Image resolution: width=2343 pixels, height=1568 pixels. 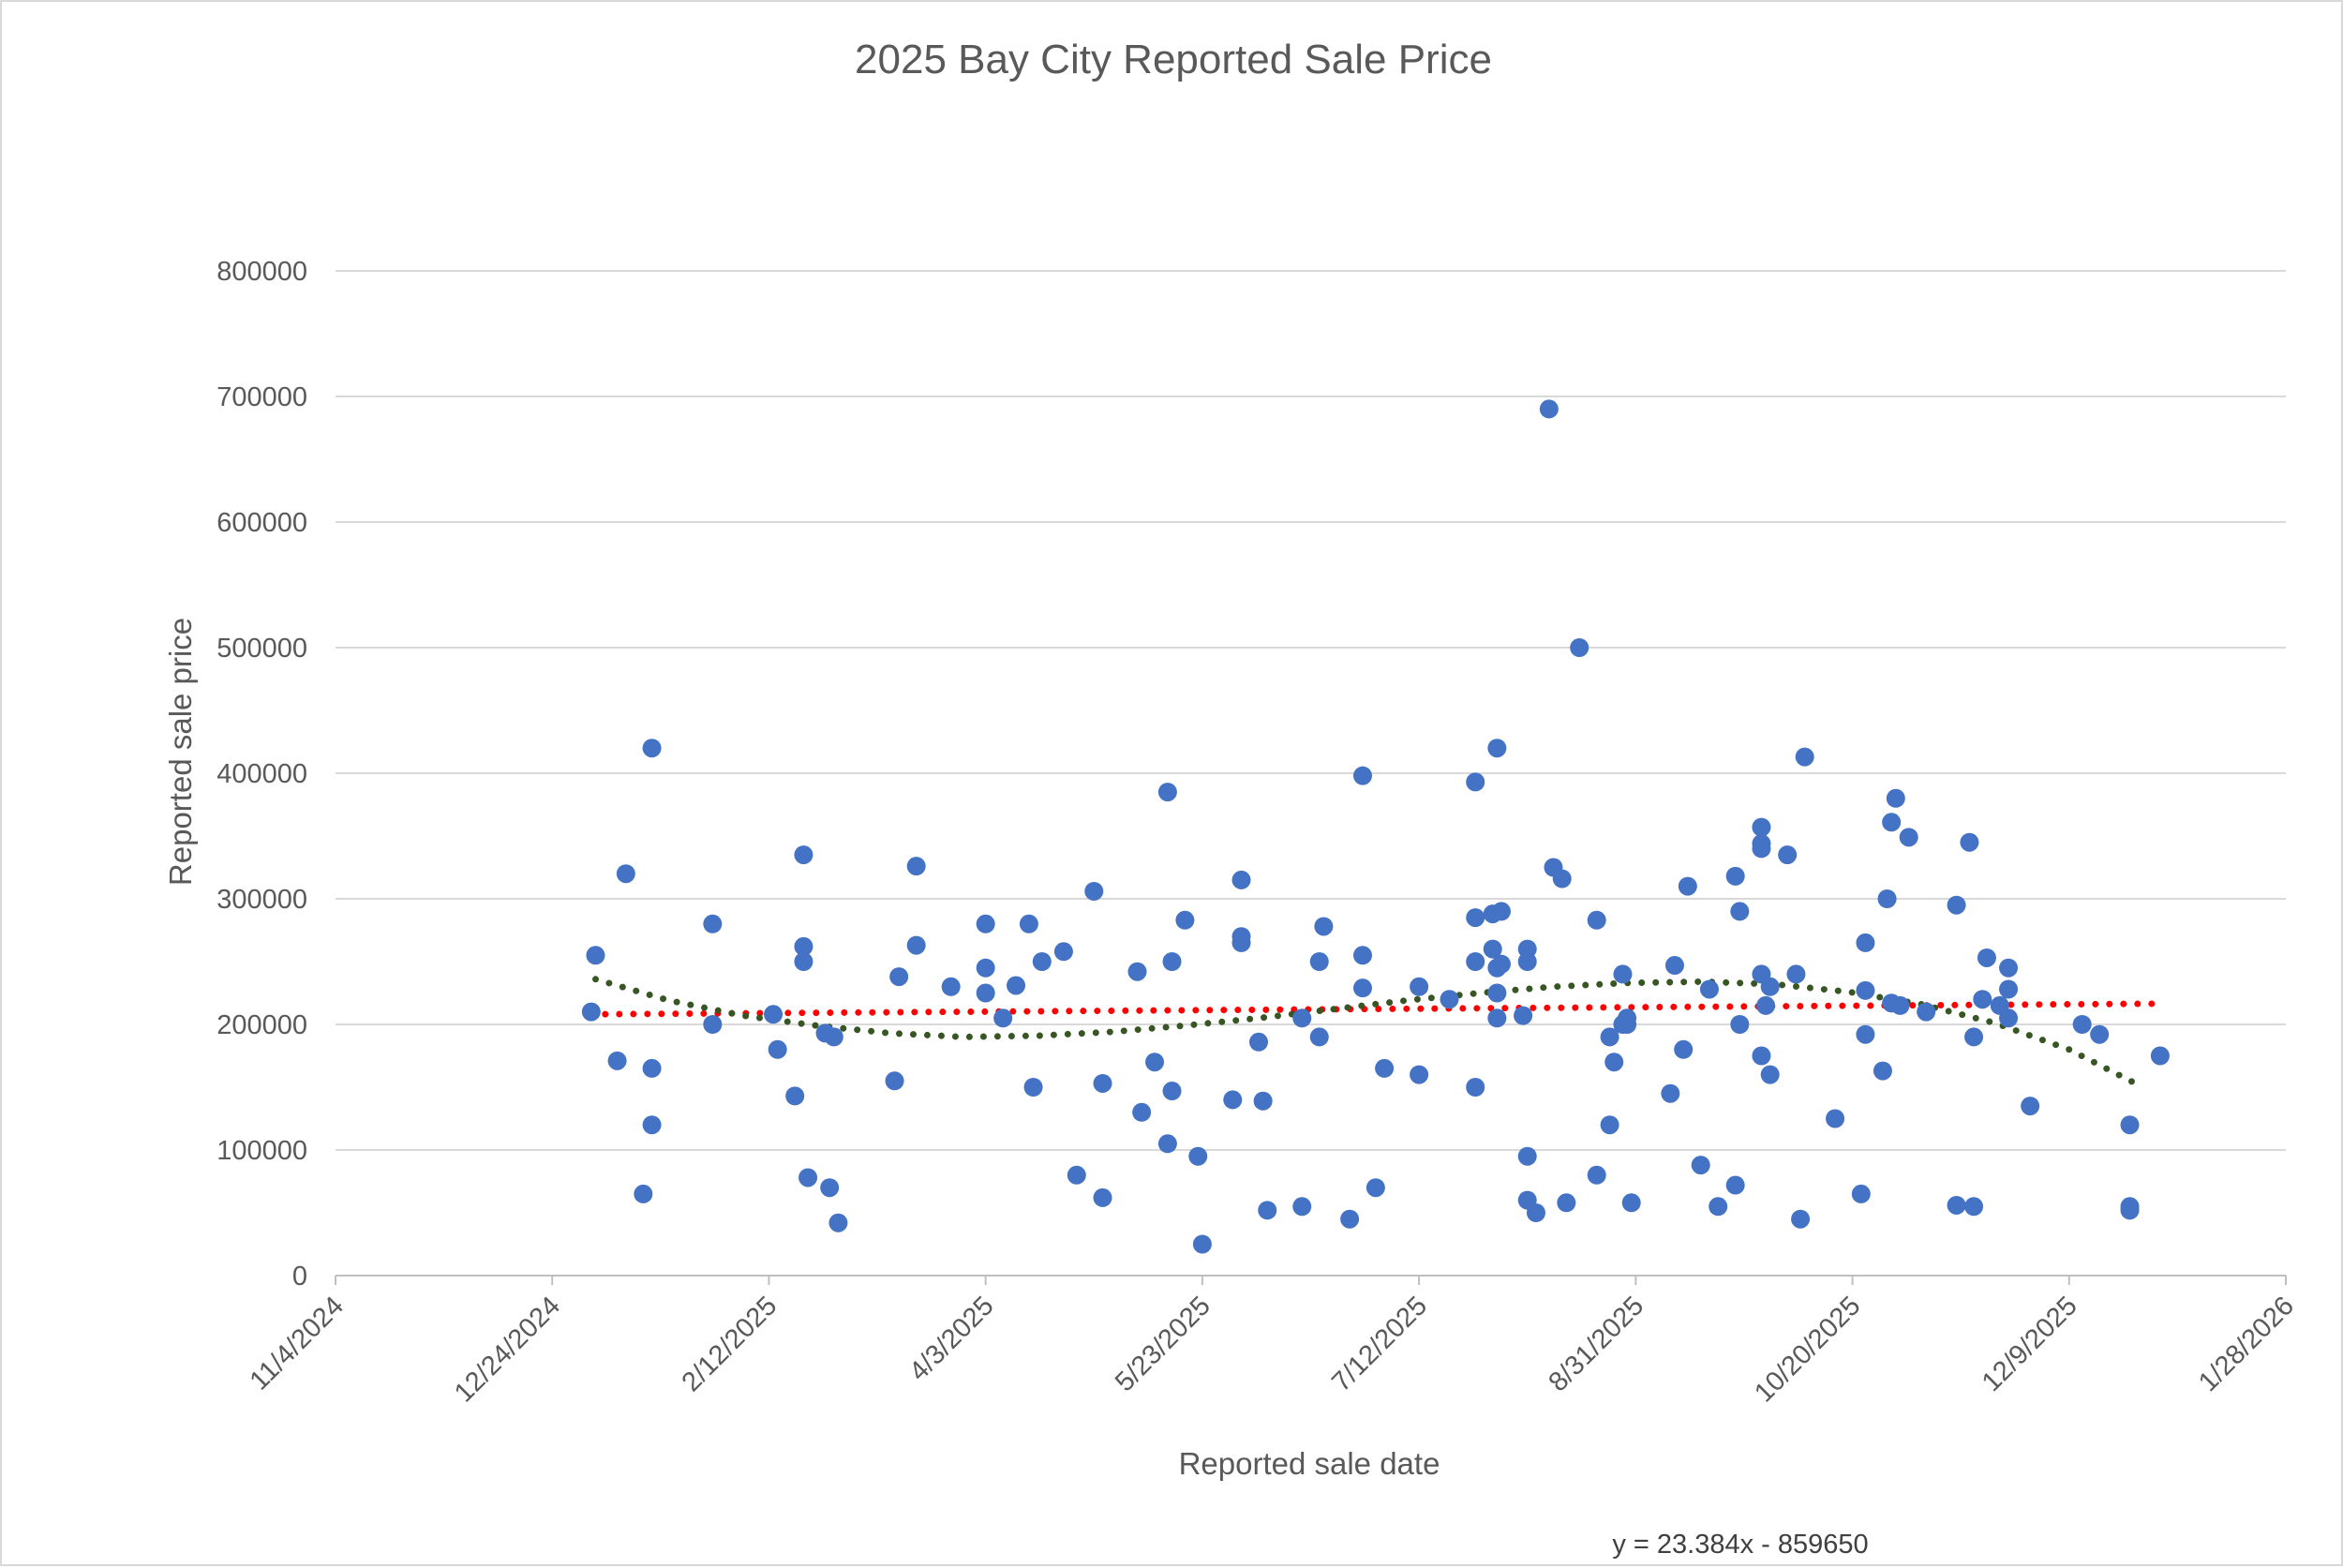 What do you see at coordinates (180, 752) in the screenshot?
I see `y-axis-title: Reported sale price` at bounding box center [180, 752].